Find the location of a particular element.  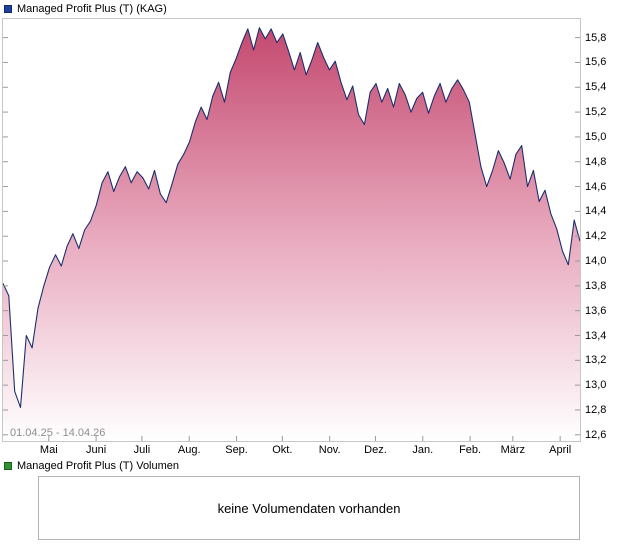

price-legend-label: Managed Profit Plus (T) (KAG) is located at coordinates (92, 9).